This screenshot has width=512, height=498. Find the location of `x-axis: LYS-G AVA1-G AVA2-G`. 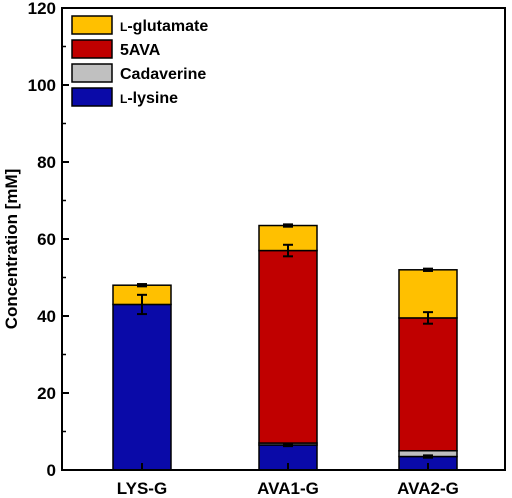

x-axis: LYS-G AVA1-G AVA2-G is located at coordinates (288, 480).